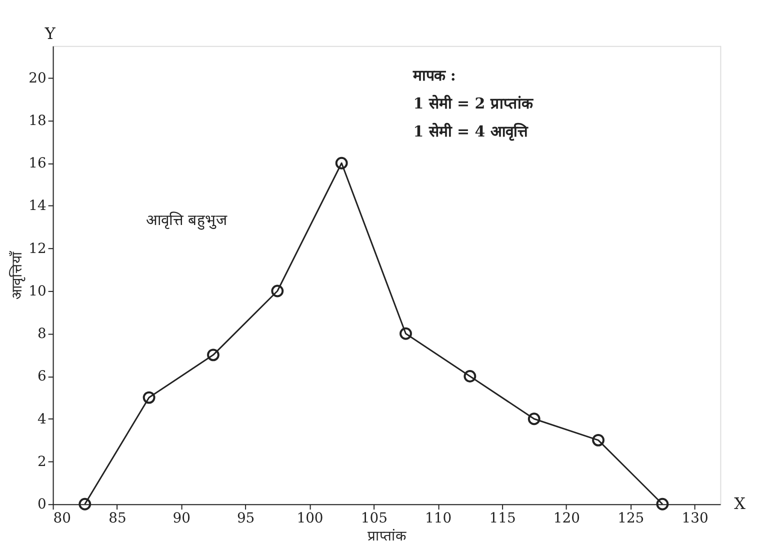 The image size is (776, 551). I want to click on x-tick-label: 85, so click(117, 518).